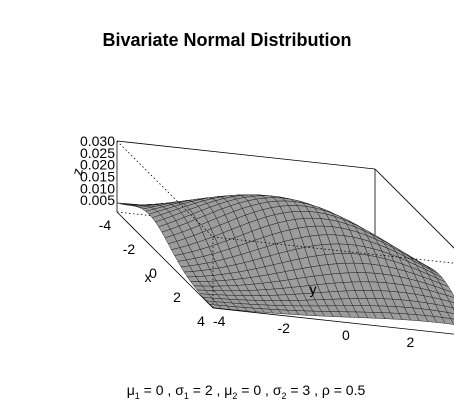 The image size is (454, 407). I want to click on mu2-symbol: μ, so click(228, 390).